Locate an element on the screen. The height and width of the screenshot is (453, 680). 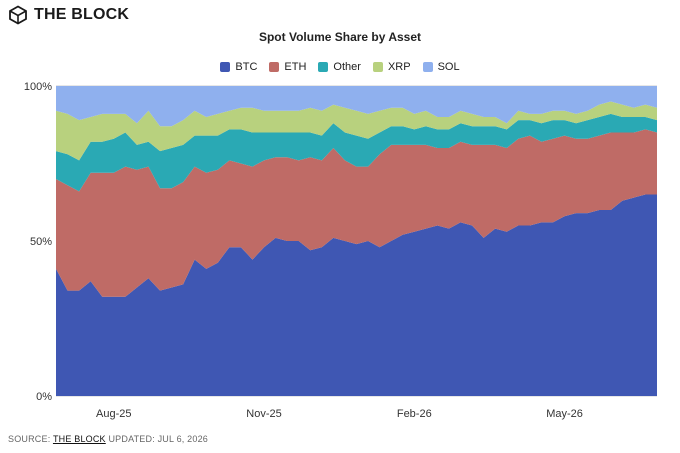
y-tick-label: 50% is located at coordinates (41, 242).